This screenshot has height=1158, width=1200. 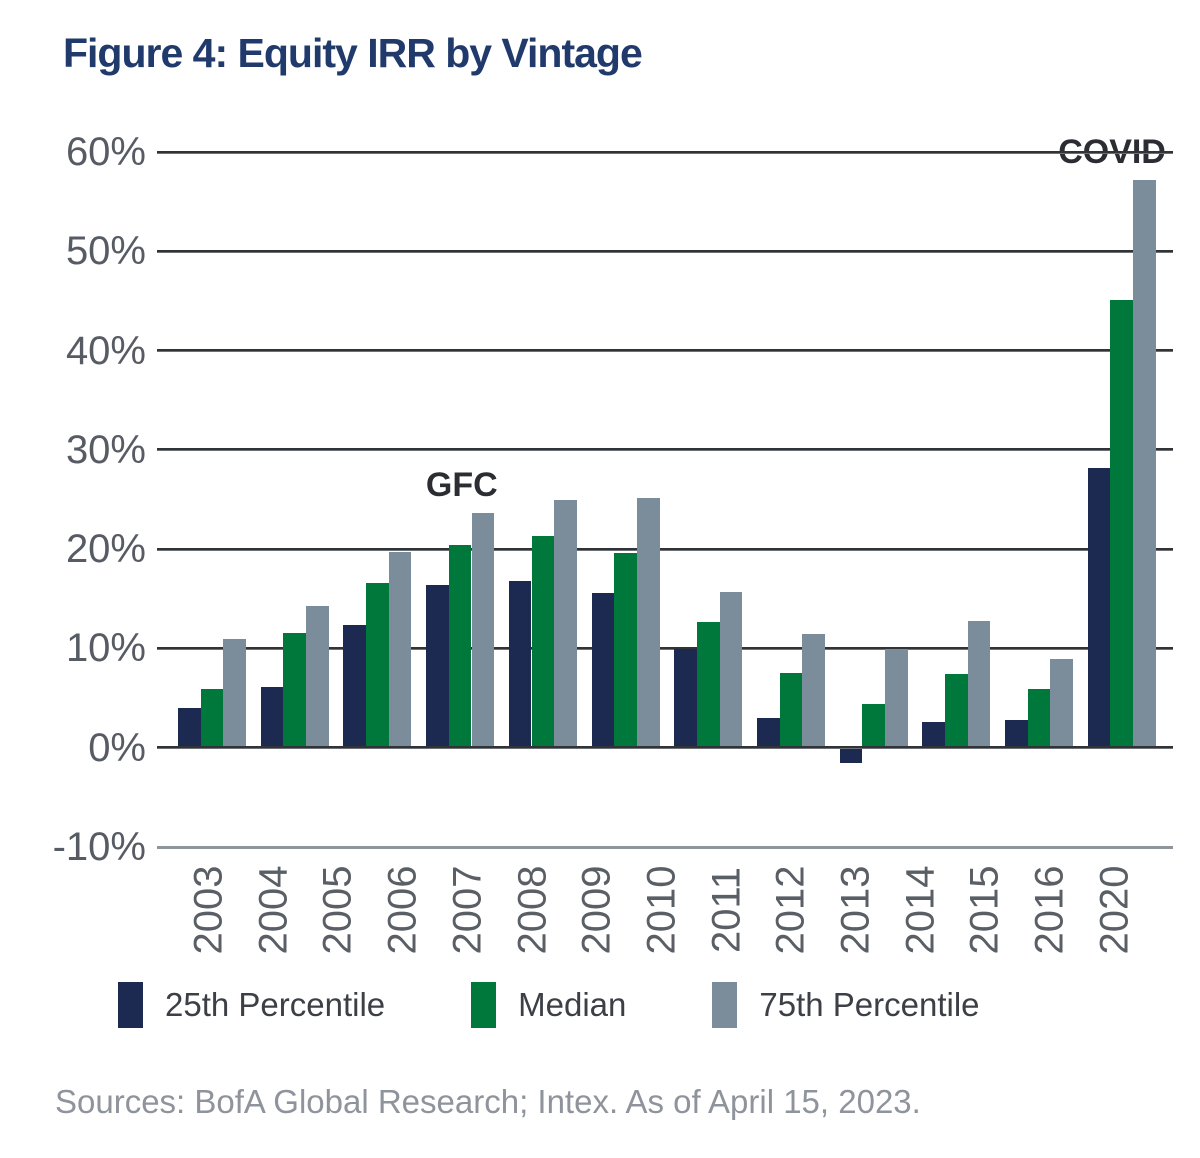 I want to click on gridline-50%, so click(x=665, y=251).